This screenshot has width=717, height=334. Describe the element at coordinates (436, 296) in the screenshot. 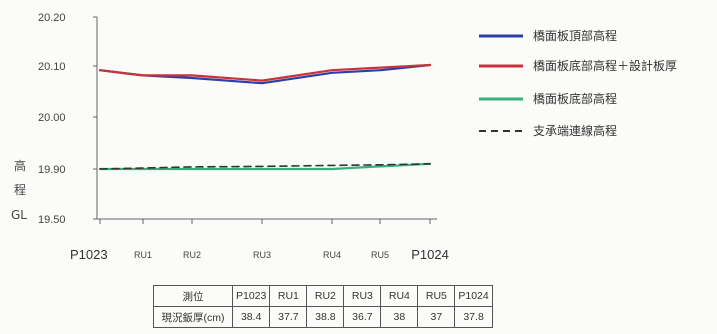

I see `table-col-header: RU5` at that location.